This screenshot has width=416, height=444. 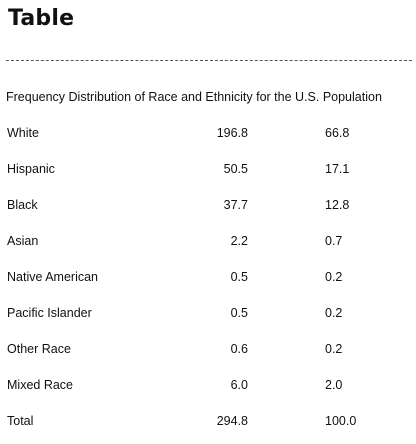 What do you see at coordinates (208, 174) in the screenshot?
I see `table-row: Hispanic 50.5 17.1` at bounding box center [208, 174].